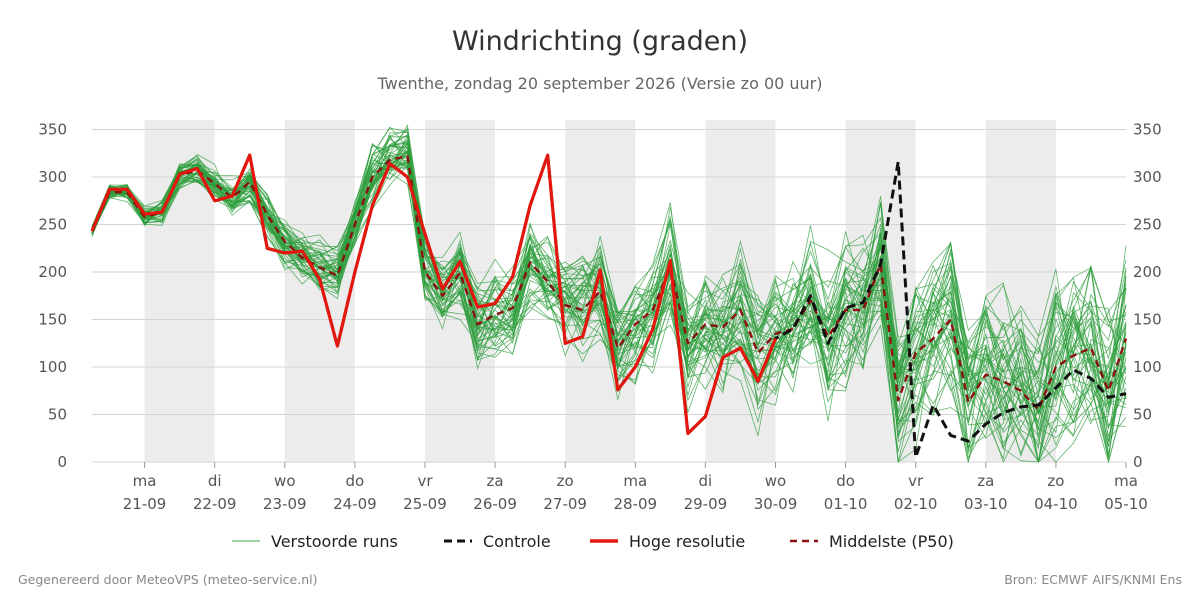 This screenshot has width=1200, height=600. I want to click on legend-label-controle: Controle, so click(517, 541).